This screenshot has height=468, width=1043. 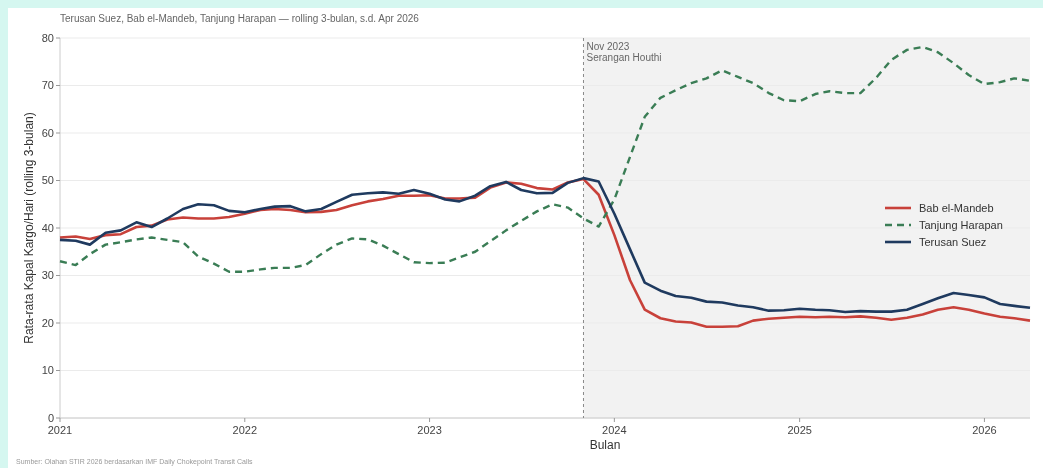 I want to click on y-tick-label: 20, so click(x=47, y=322).